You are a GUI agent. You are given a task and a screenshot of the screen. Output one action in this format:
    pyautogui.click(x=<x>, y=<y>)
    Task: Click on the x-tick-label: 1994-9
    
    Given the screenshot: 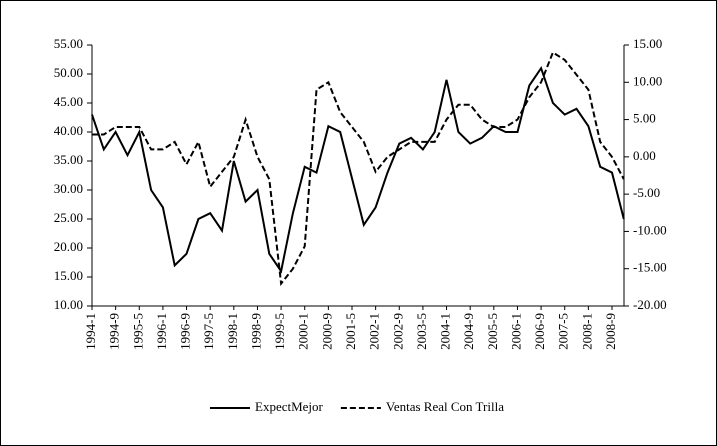 What is the action you would take?
    pyautogui.click(x=114, y=331)
    